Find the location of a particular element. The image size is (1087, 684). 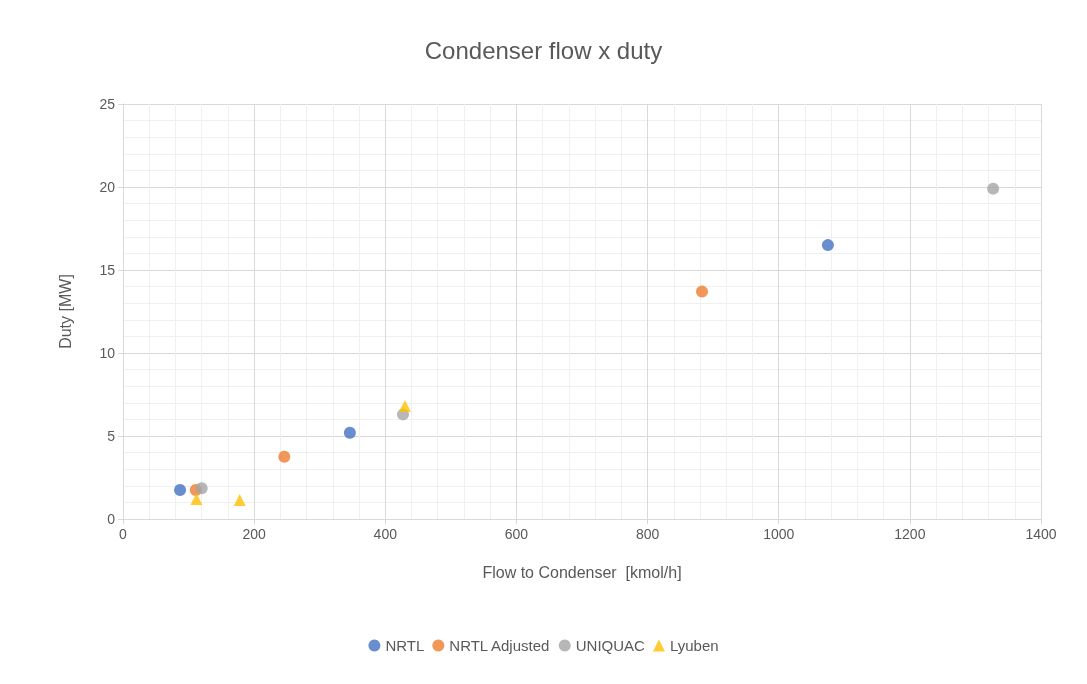

y-axis-title: Duty [MW] is located at coordinates (65, 311).